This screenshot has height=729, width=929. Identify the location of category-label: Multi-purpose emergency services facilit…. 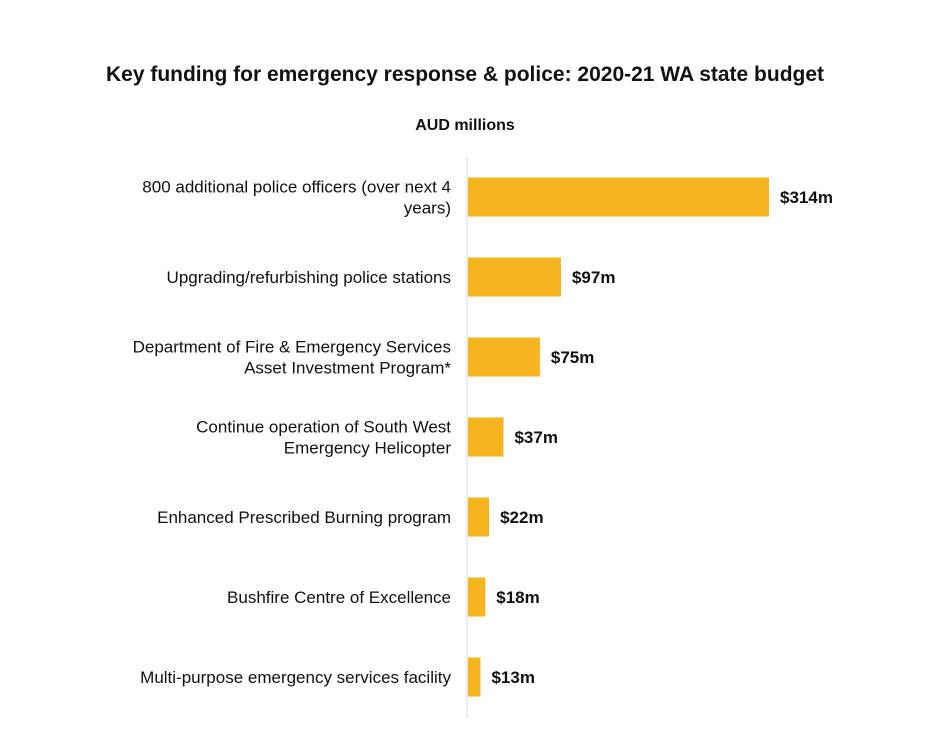
(295, 677).